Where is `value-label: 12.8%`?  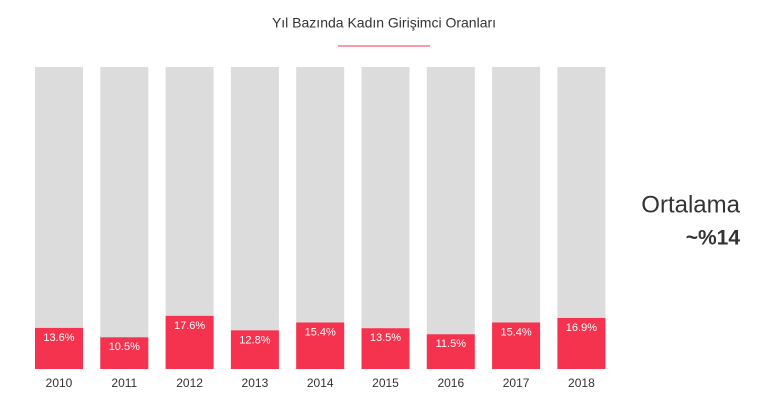
value-label: 12.8% is located at coordinates (254, 340).